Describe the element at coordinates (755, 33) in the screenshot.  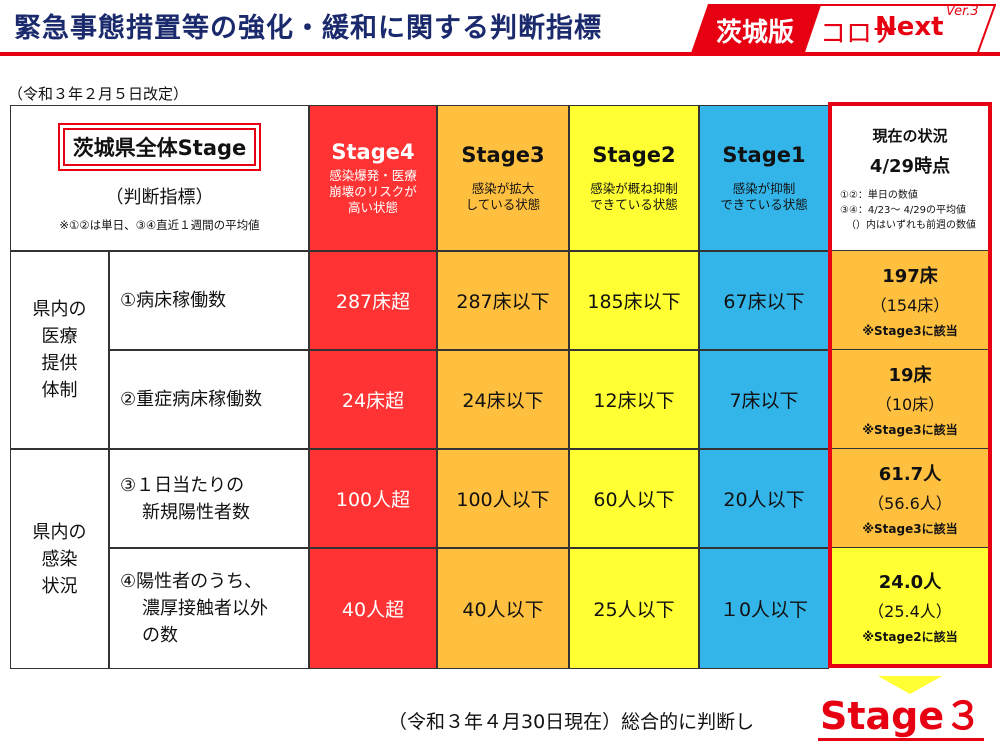
I see `badge-text-ibaraki: 茨城版` at that location.